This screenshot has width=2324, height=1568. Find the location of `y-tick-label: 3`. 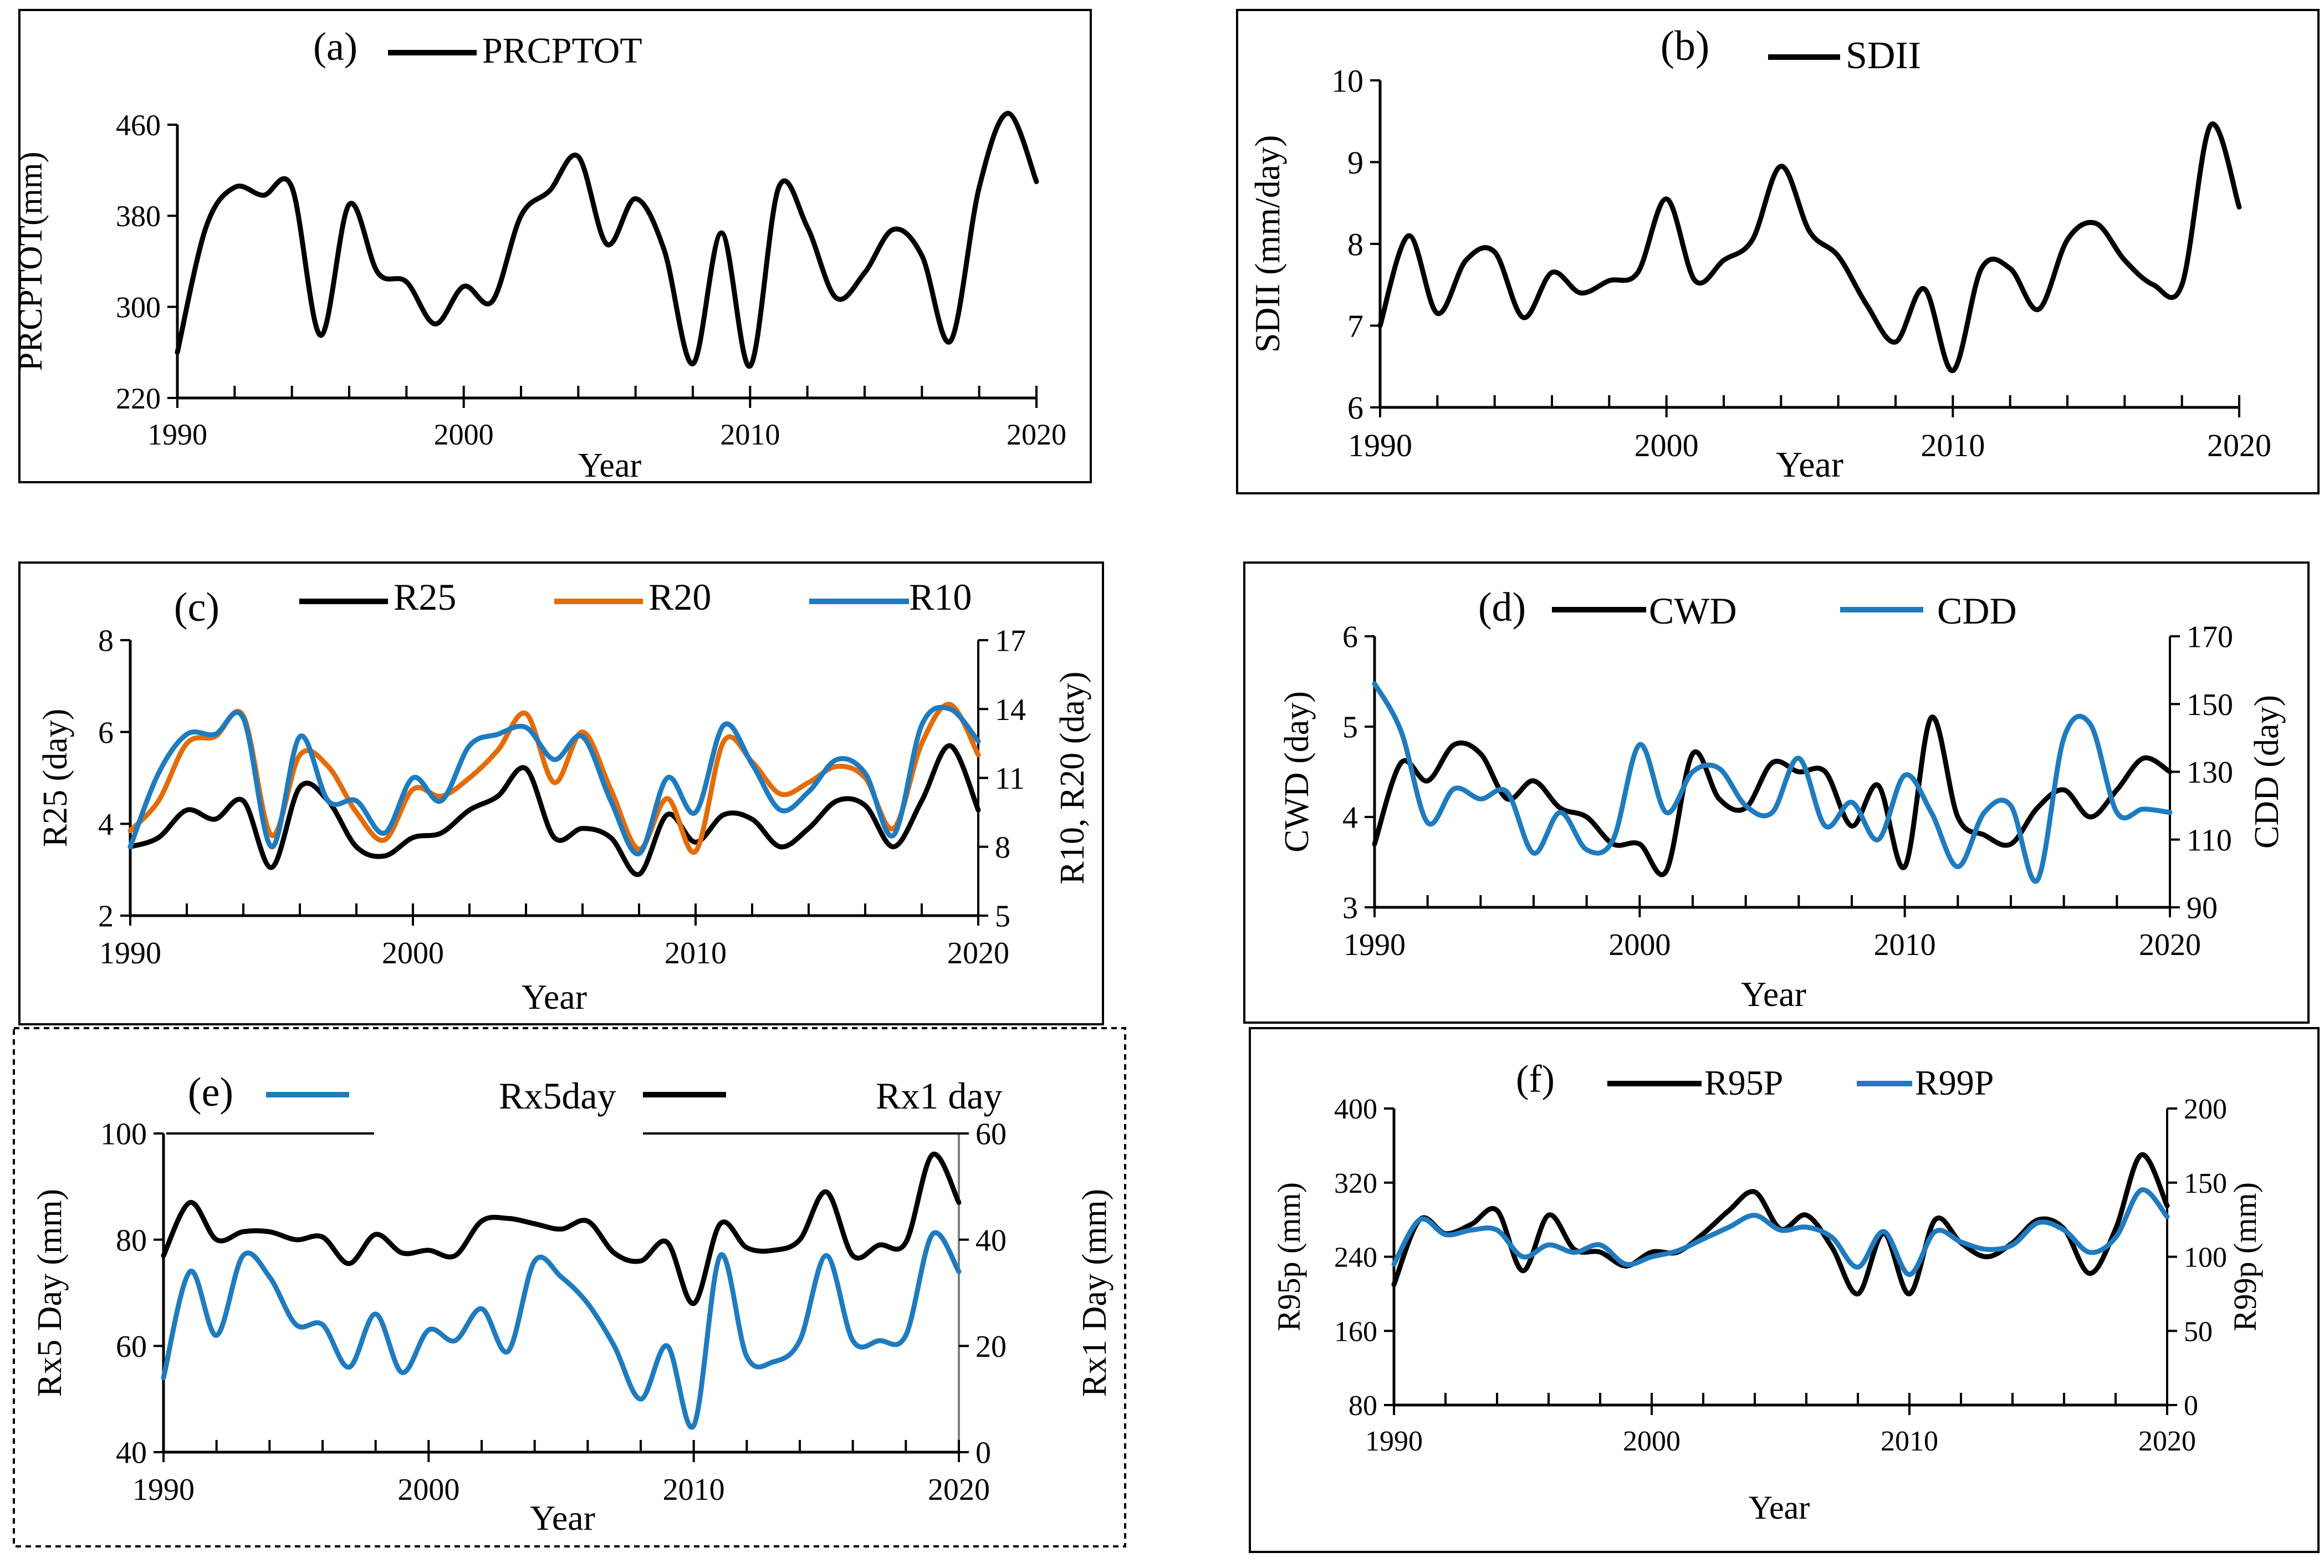

y-tick-label: 3 is located at coordinates (1350, 909).